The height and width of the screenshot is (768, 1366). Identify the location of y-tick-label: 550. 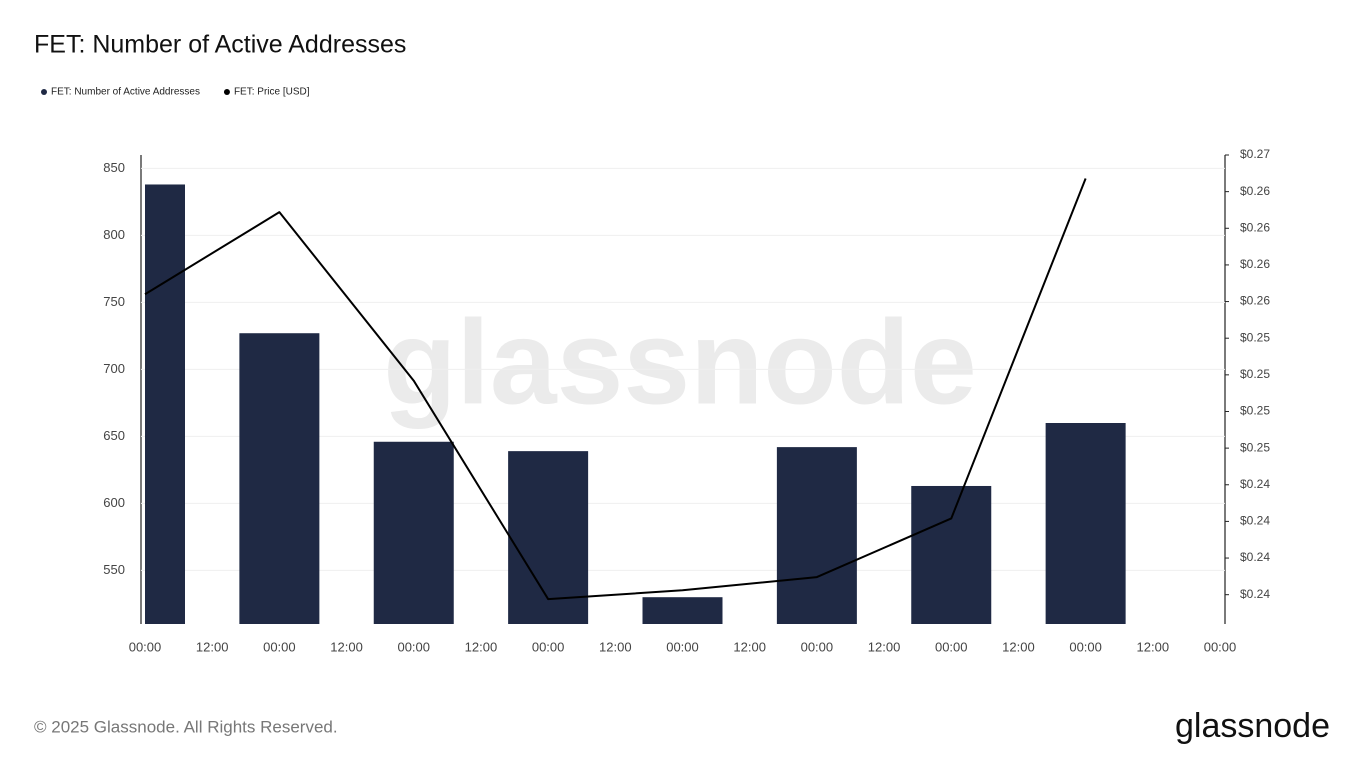
(114, 569).